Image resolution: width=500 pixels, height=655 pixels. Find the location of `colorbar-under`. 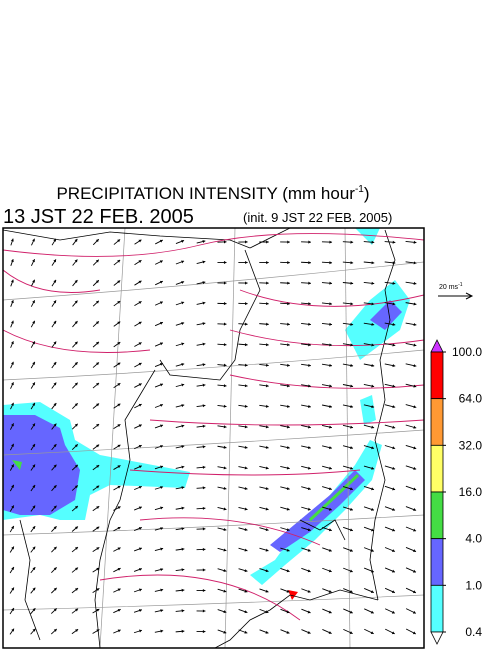

colorbar-under is located at coordinates (437, 638).